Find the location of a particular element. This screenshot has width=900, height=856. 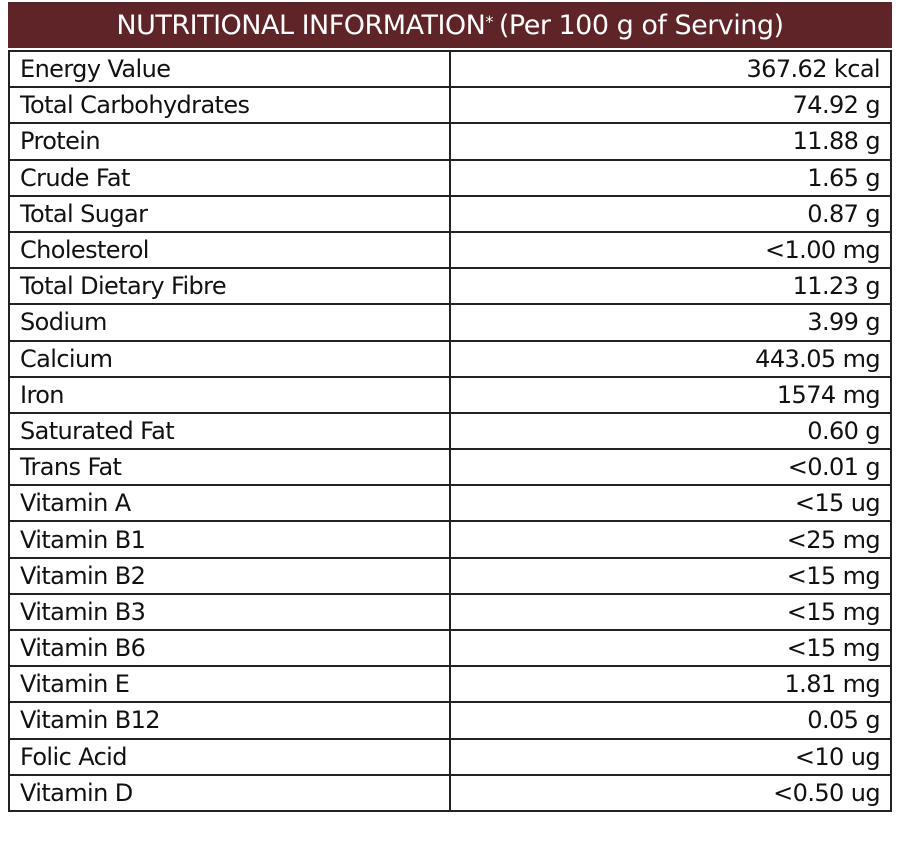

table-row: Iron 1574 mg is located at coordinates (450, 394).